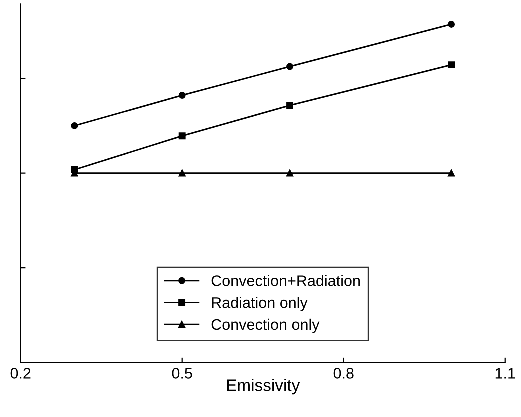 The image size is (521, 417). Describe the element at coordinates (344, 373) in the screenshot. I see `x-tick-label: 0.8` at that location.